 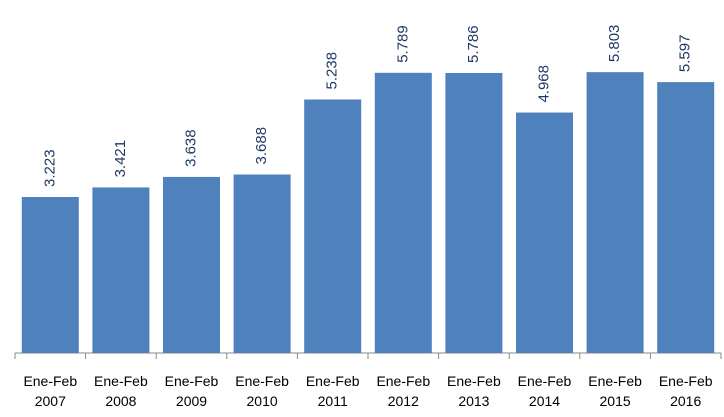 I want to click on x-tick-label: Ene-Feb 2012, so click(x=403, y=391).